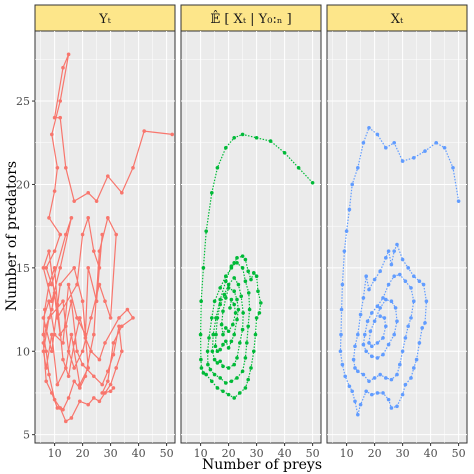 This screenshot has width=474, height=474. What do you see at coordinates (256, 266) in the screenshot?
I see `series-points` at bounding box center [256, 266].